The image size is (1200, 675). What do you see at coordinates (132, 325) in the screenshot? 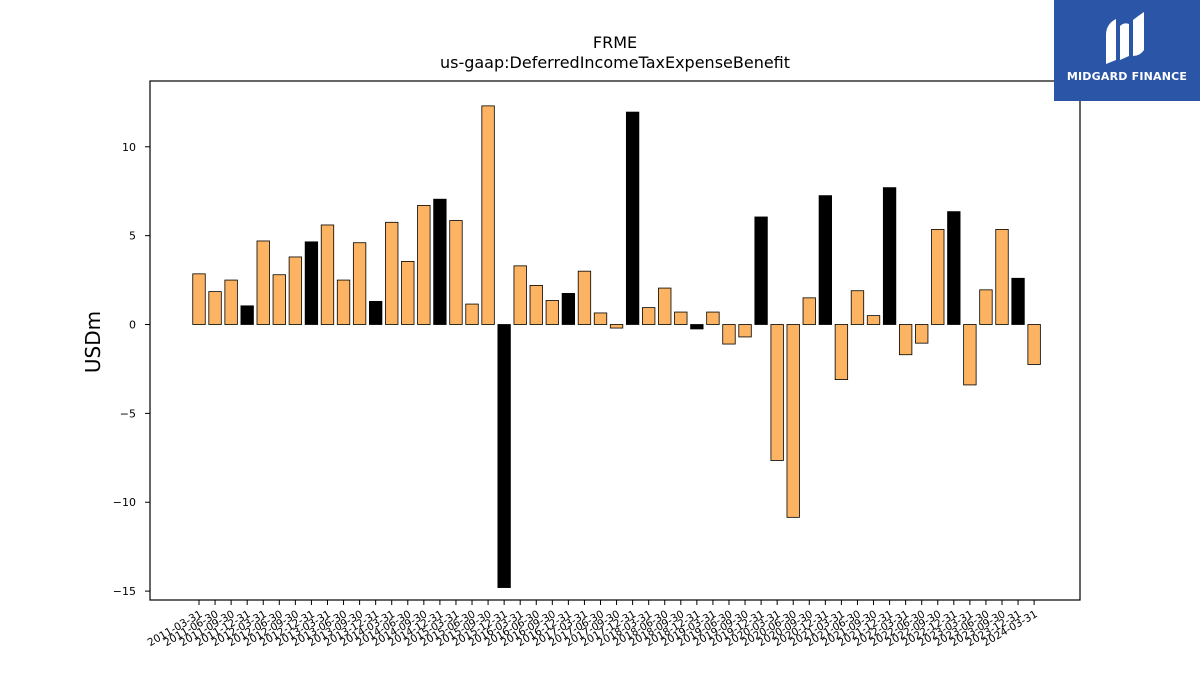
I see `y-tick-label: 0` at bounding box center [132, 325].